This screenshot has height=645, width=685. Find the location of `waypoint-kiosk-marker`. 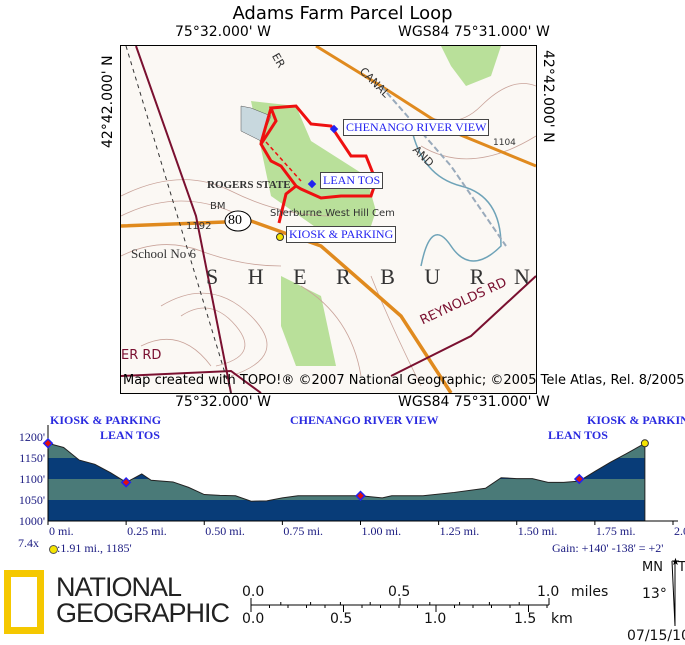

waypoint-kiosk-marker is located at coordinates (280, 237).